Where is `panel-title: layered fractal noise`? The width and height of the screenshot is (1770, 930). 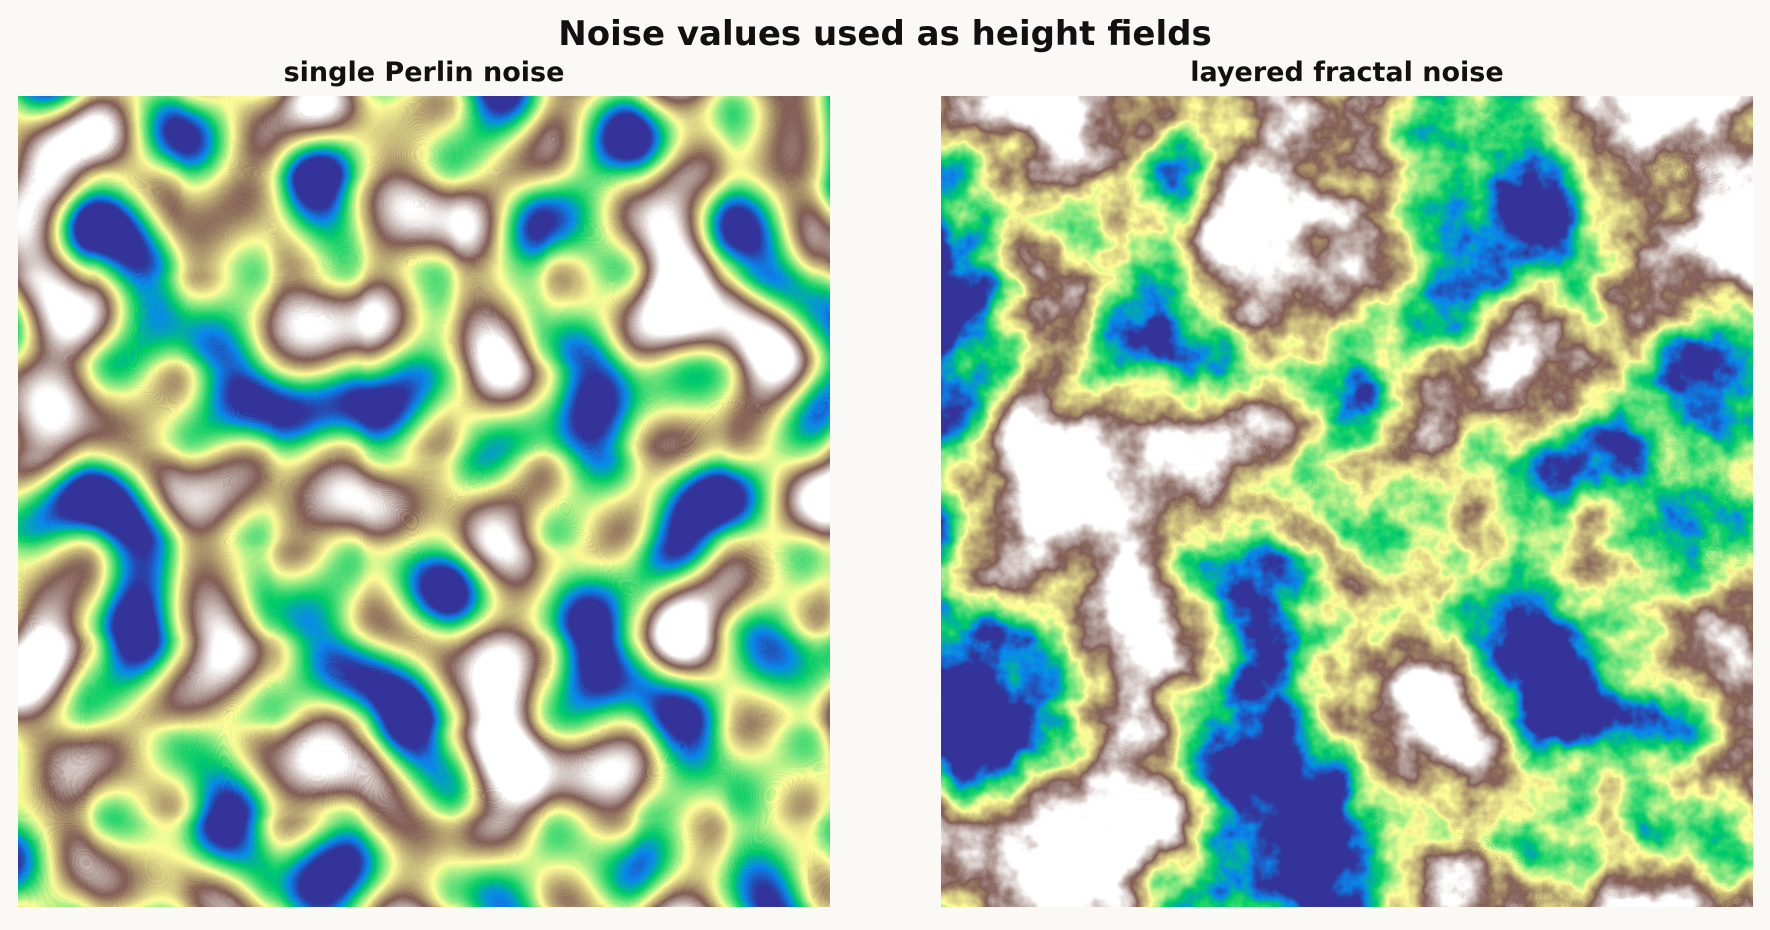 panel-title: layered fractal noise is located at coordinates (1346, 72).